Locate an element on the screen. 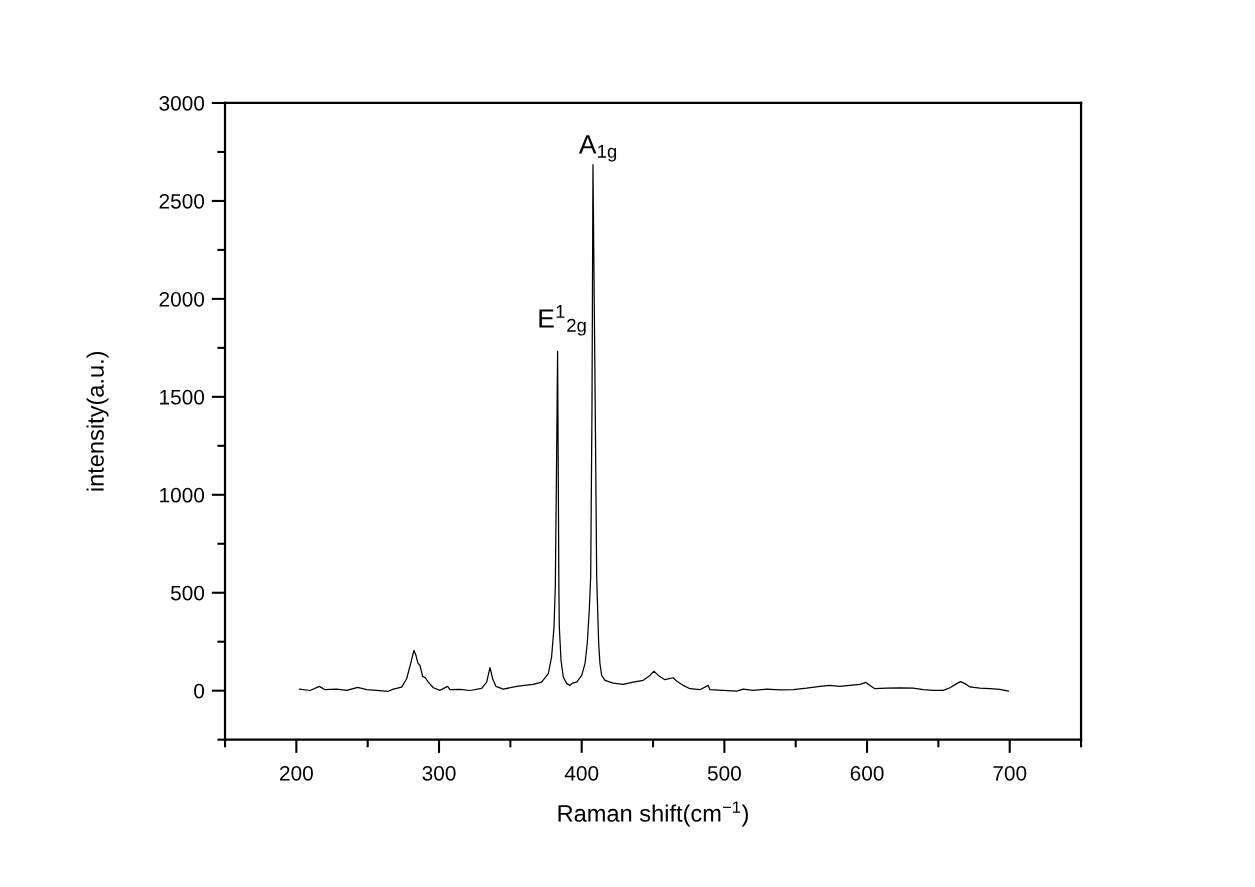  y-tick-label: 2000 is located at coordinates (182, 299).